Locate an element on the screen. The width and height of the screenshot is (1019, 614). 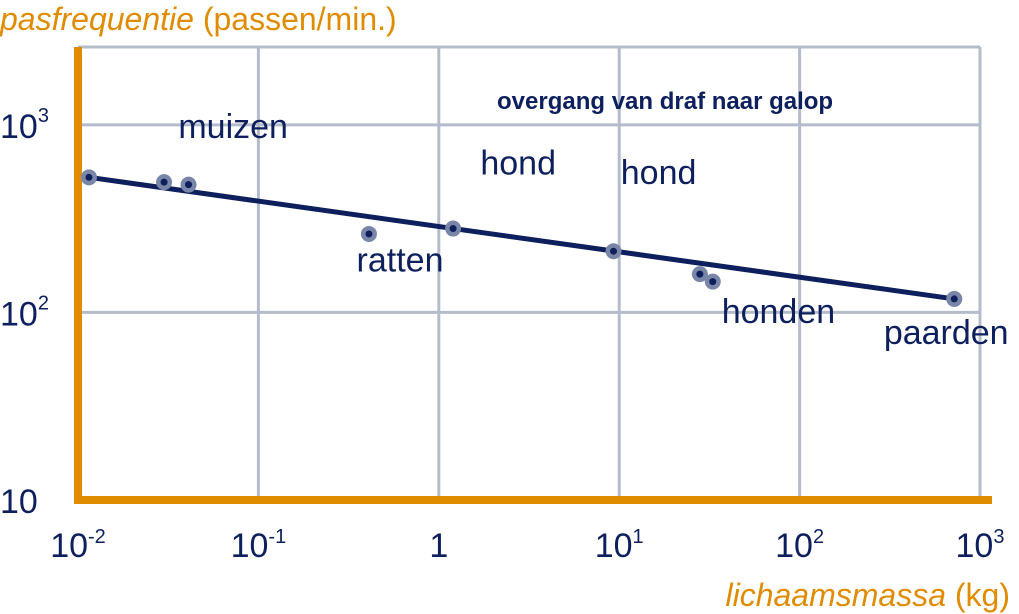
x-tick-label: 10¹ is located at coordinates (619, 545).